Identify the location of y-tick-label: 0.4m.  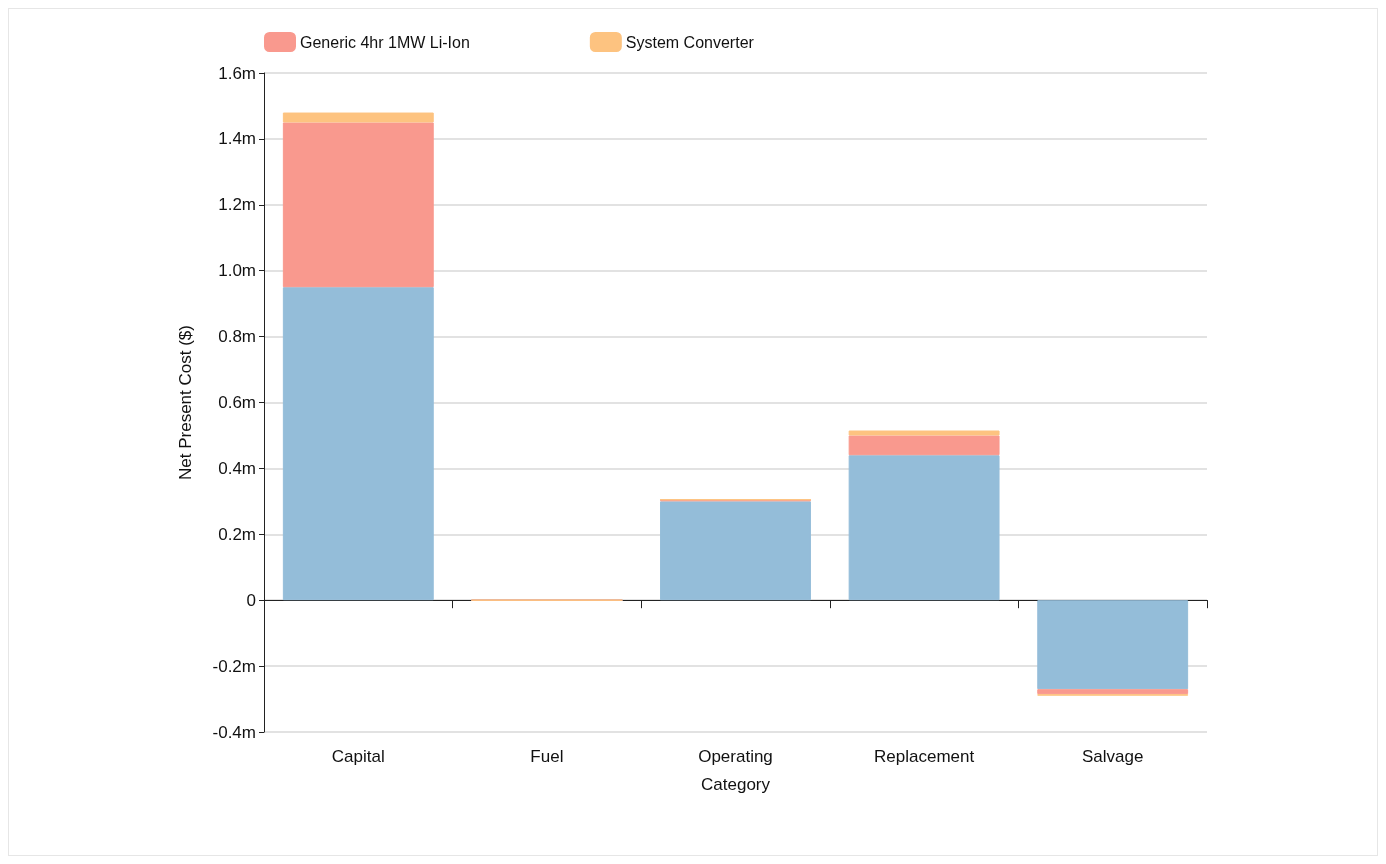
(237, 468).